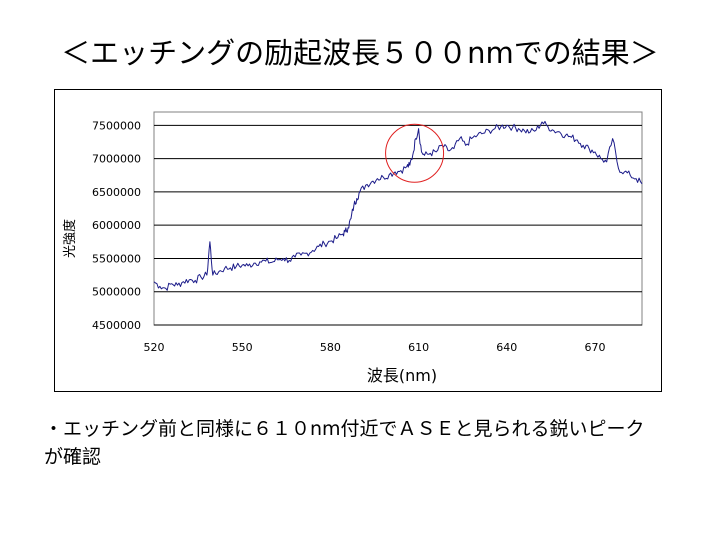 The image size is (720, 540). What do you see at coordinates (116, 292) in the screenshot?
I see `y-tick-label: 5000000` at bounding box center [116, 292].